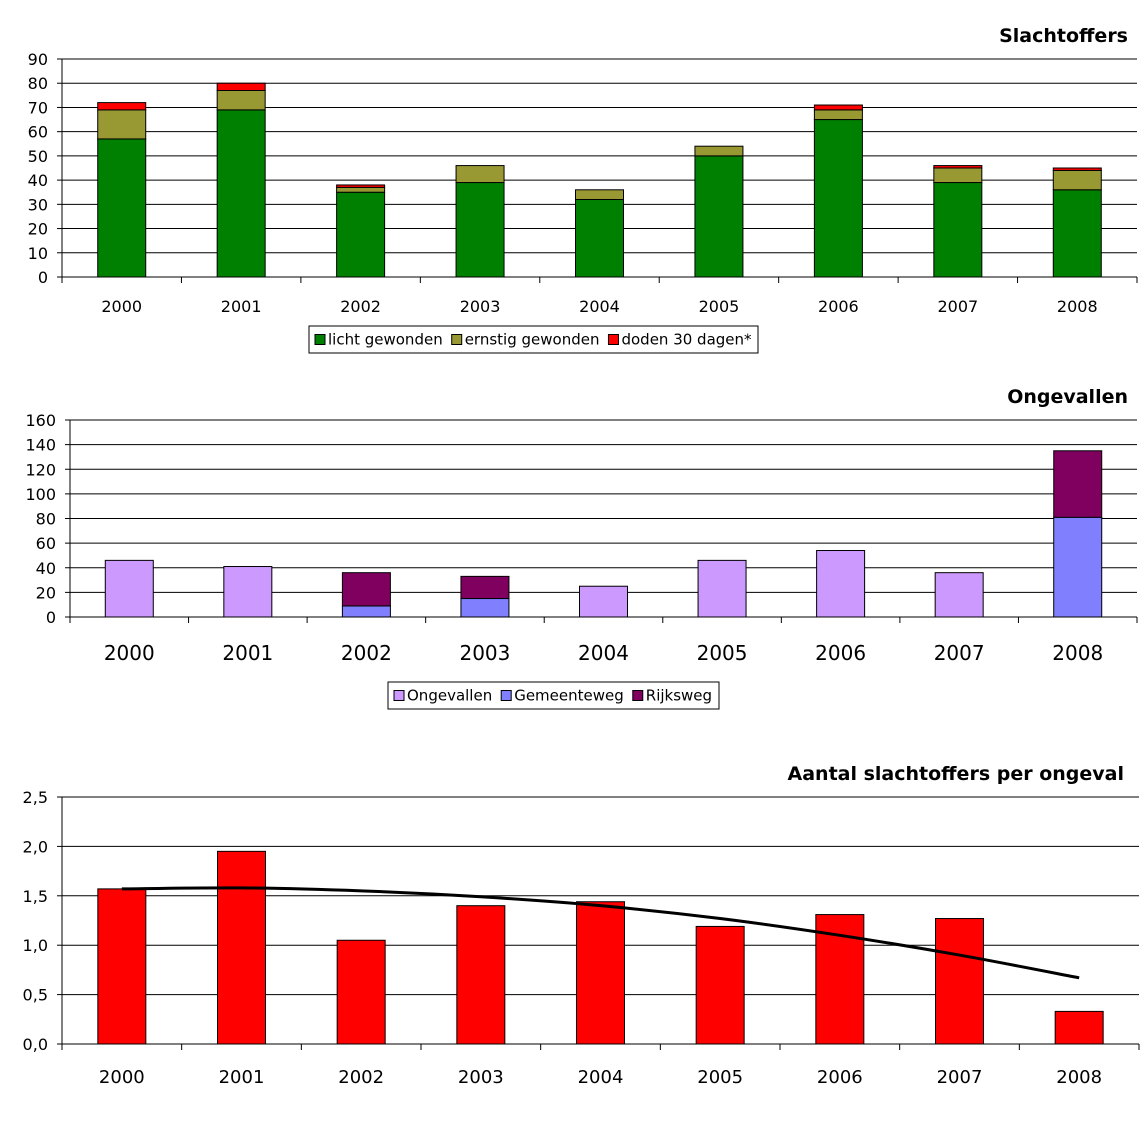  I want to click on y-tick-label: 160, so click(40, 420).